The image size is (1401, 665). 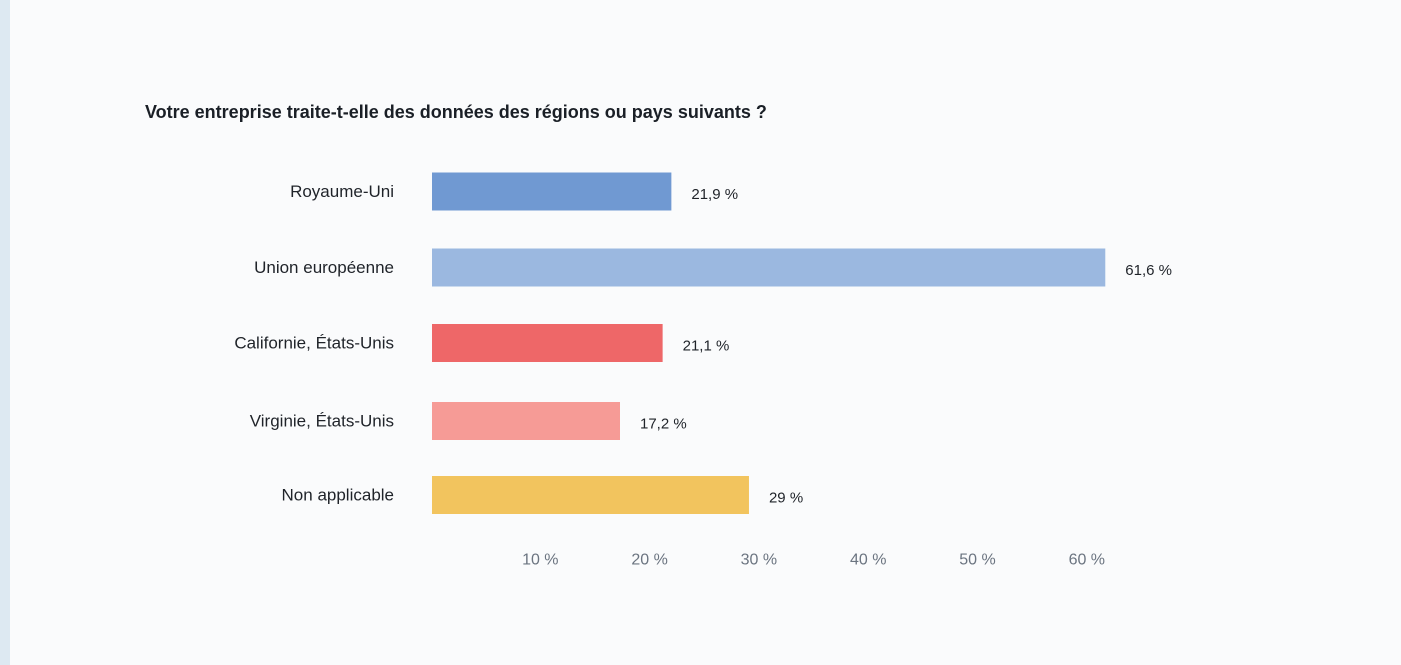 What do you see at coordinates (868, 560) in the screenshot?
I see `x-tick-label-40: 40 %` at bounding box center [868, 560].